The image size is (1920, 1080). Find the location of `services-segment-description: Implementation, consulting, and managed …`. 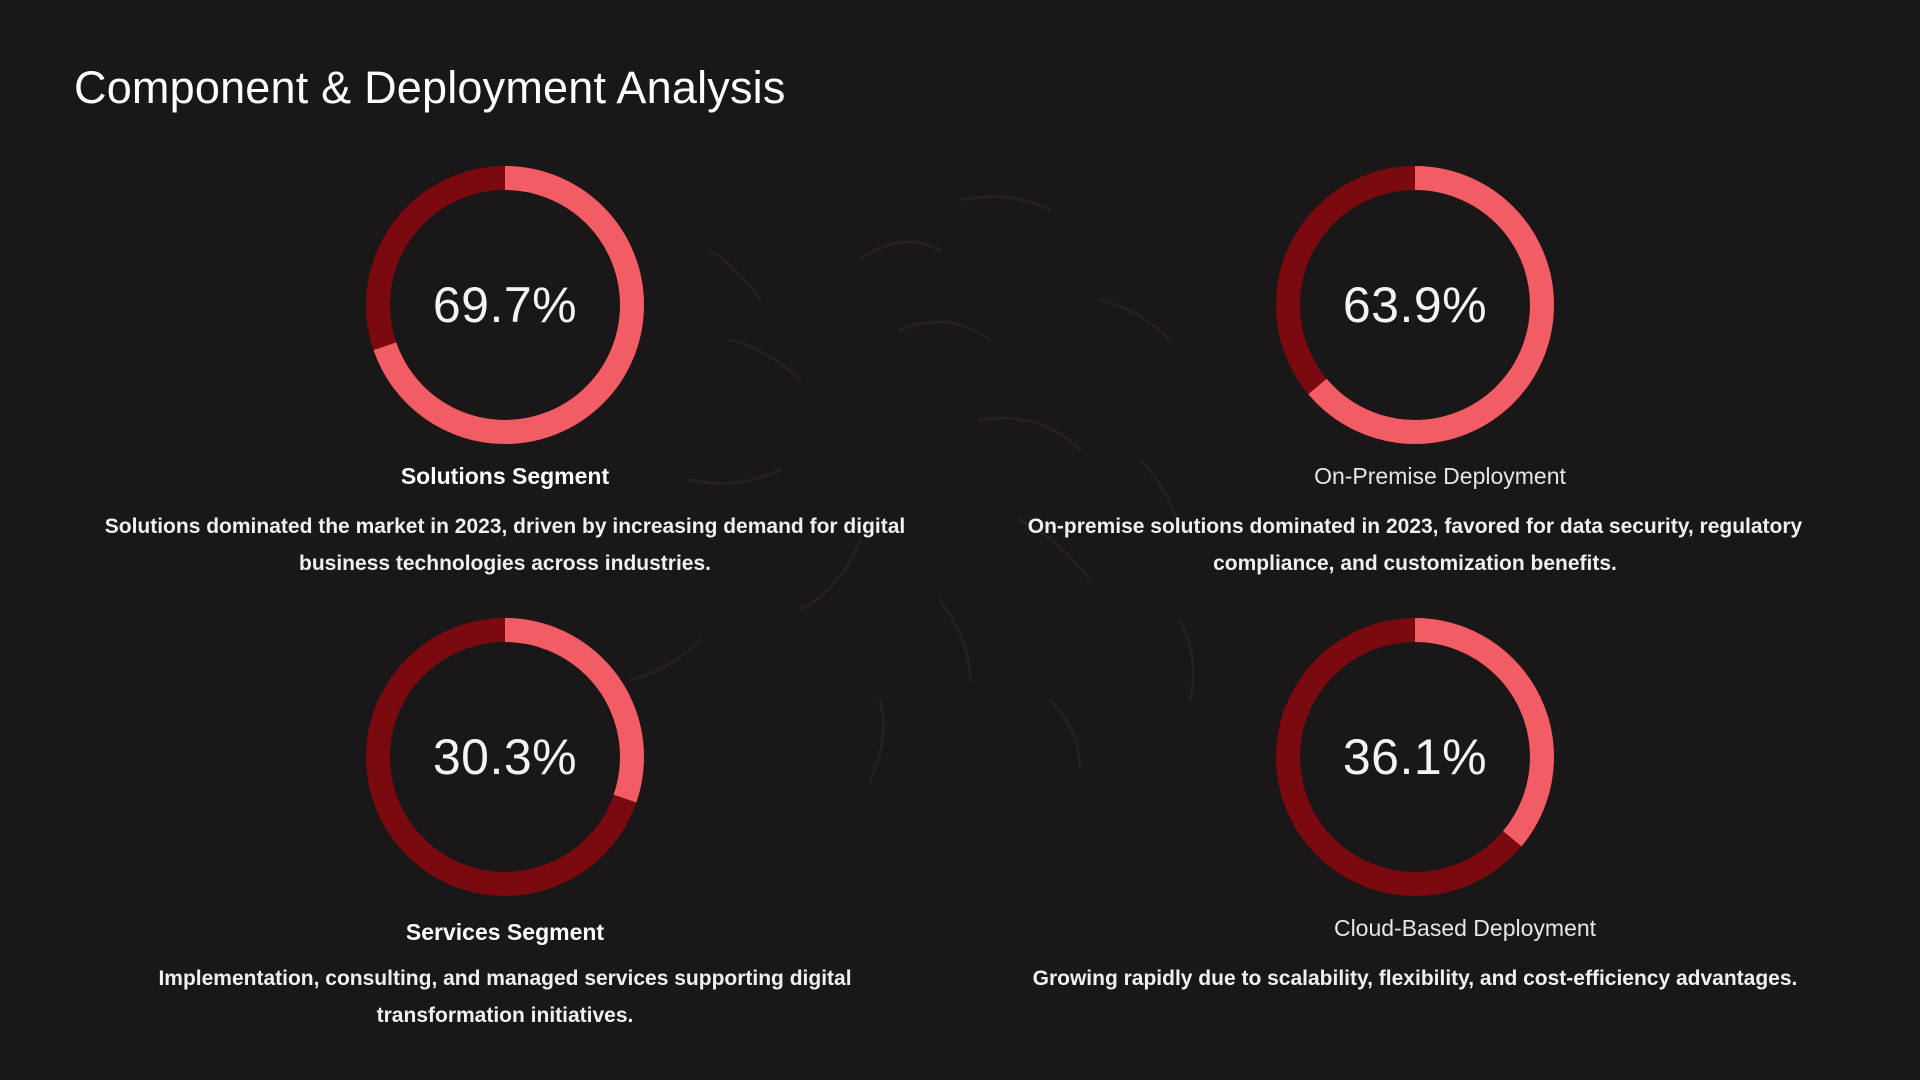

services-segment-description: Implementation, consulting, and managed … is located at coordinates (505, 997).